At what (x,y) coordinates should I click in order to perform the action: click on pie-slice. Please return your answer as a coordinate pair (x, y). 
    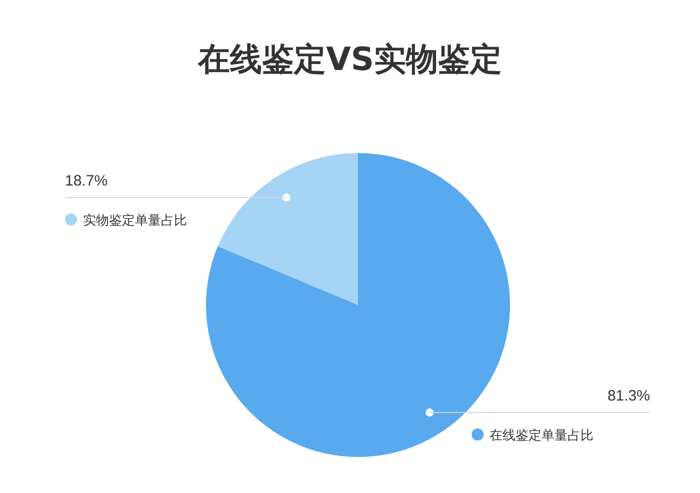
    Looking at the image, I should click on (288, 229).